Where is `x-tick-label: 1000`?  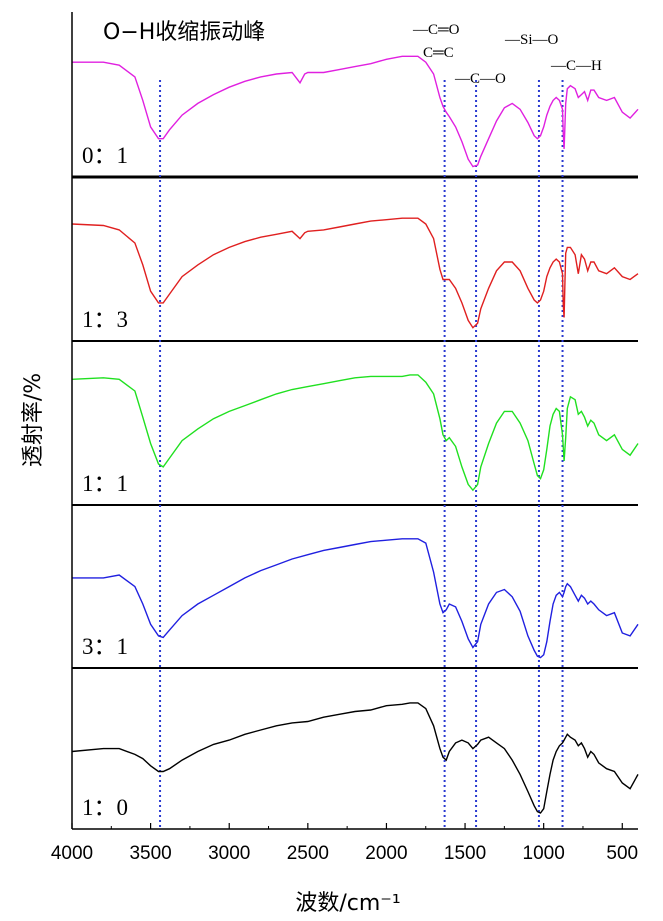 x-tick-label: 1000 is located at coordinates (544, 853).